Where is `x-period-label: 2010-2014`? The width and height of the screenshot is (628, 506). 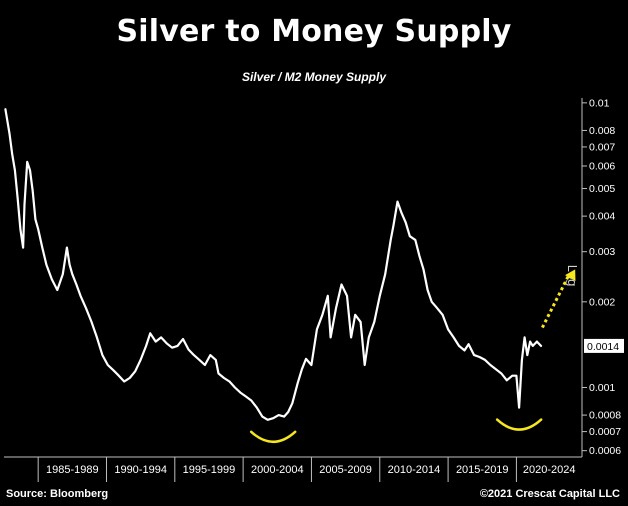 x-period-label: 2010-2014 is located at coordinates (414, 470).